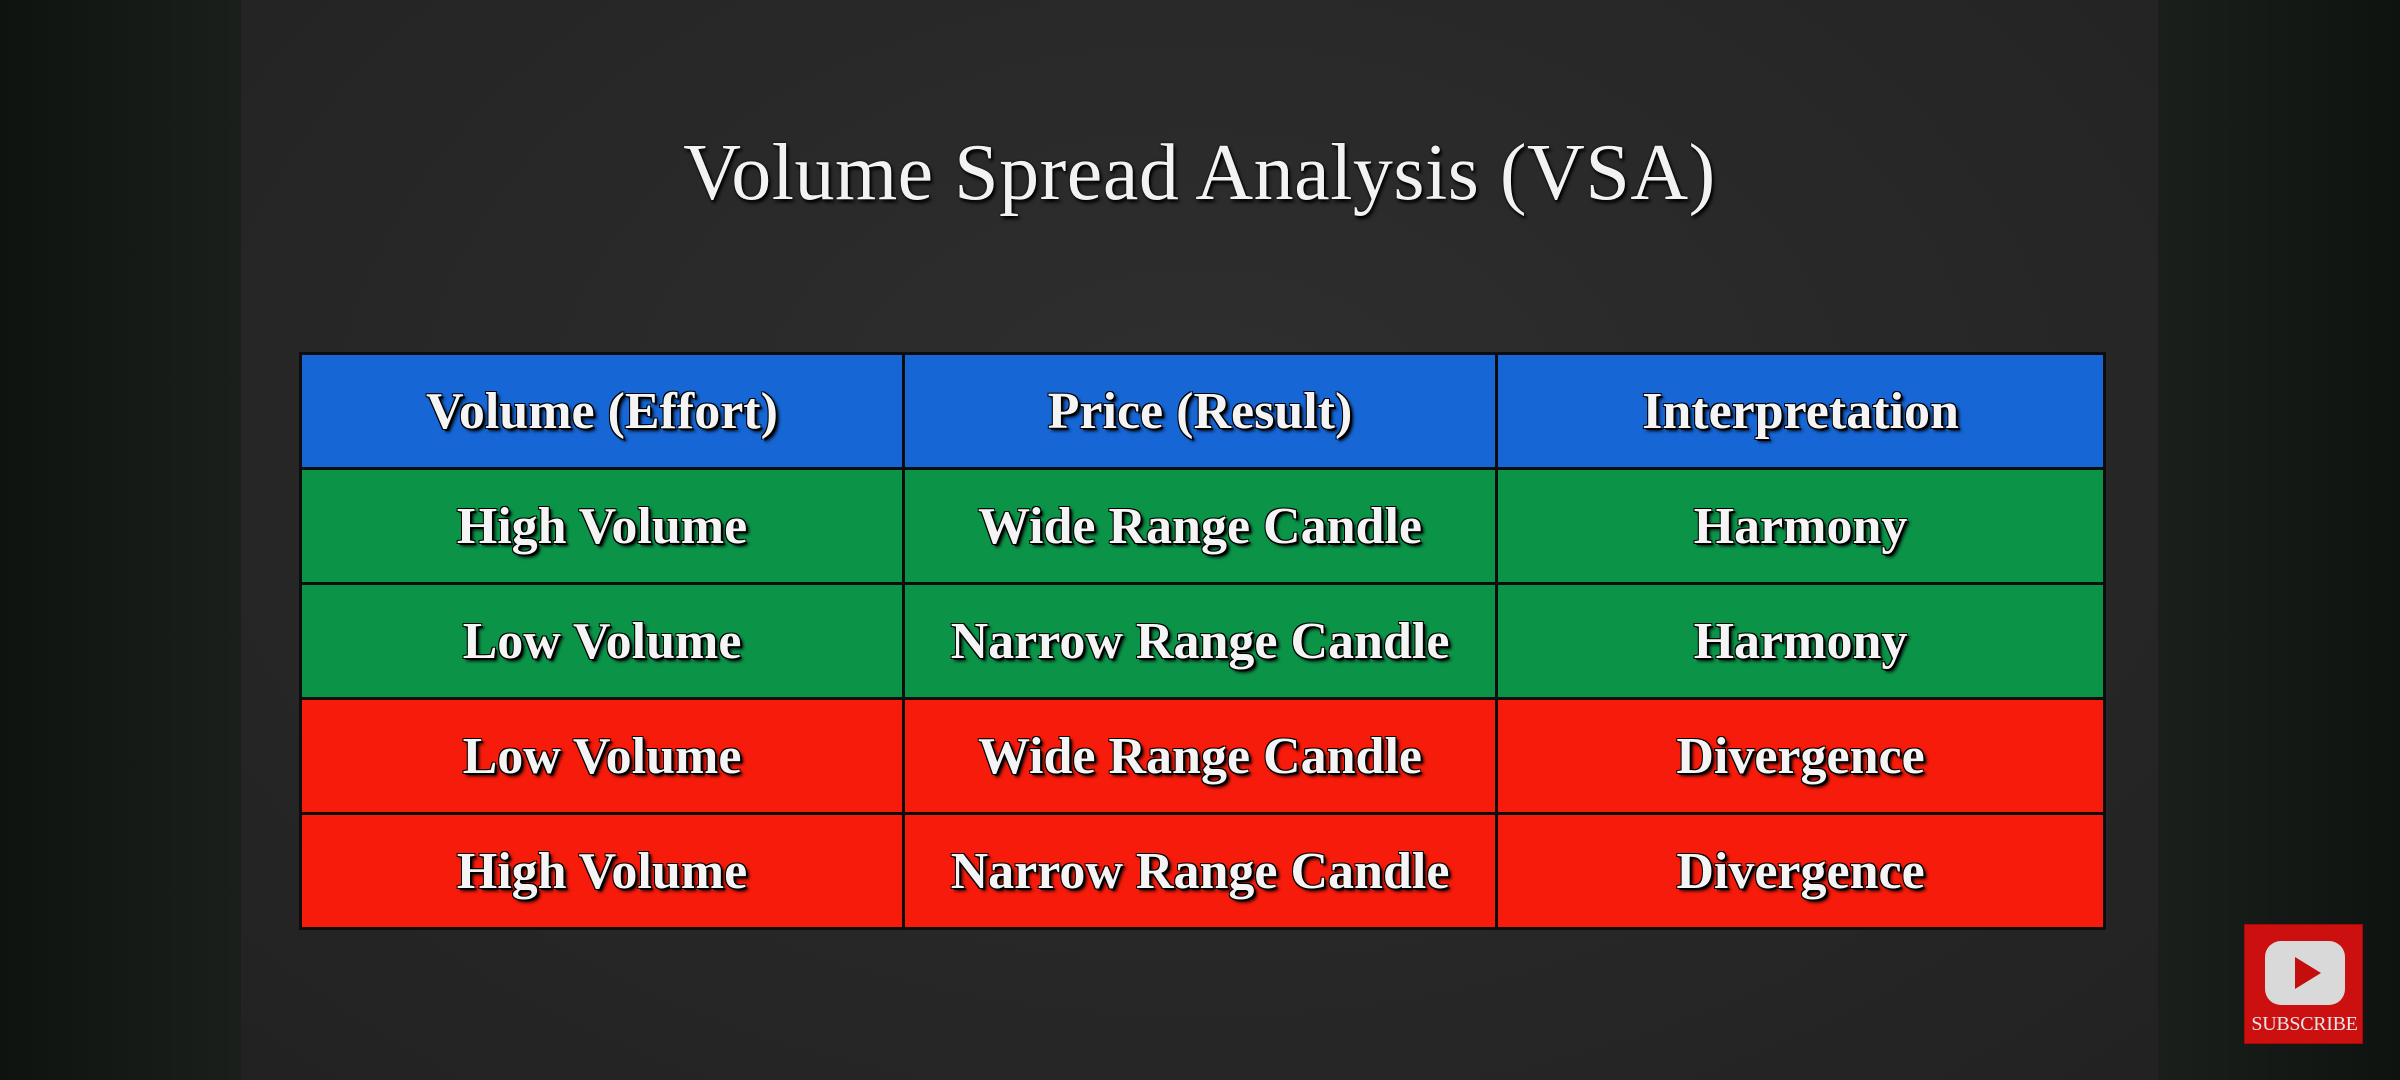 The image size is (2400, 1080). What do you see at coordinates (1800, 411) in the screenshot?
I see `header-cell-interpretation: Interpretation` at bounding box center [1800, 411].